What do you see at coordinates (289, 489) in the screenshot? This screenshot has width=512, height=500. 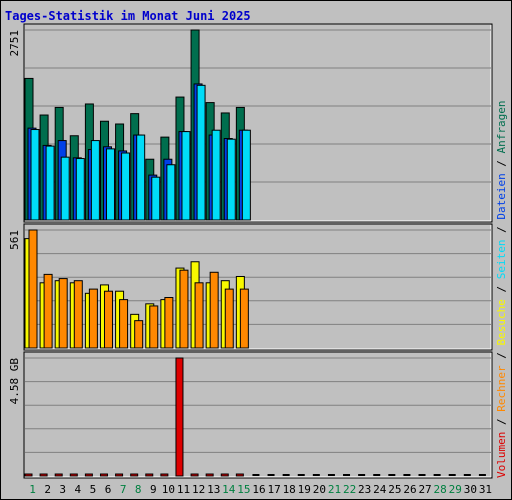 I see `x-tick-label-day-18: 18` at bounding box center [289, 489].